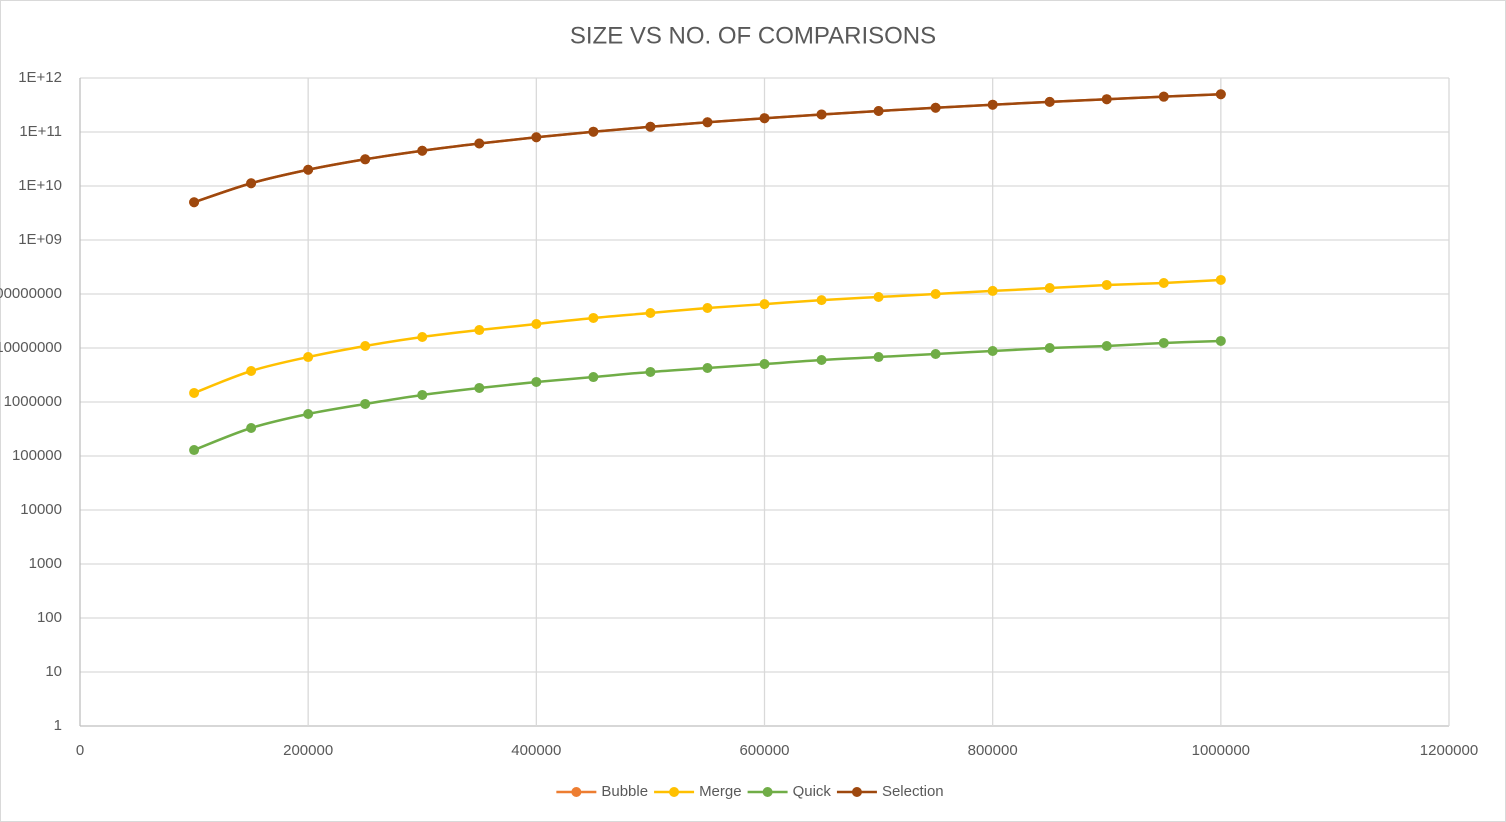  I want to click on x-tick-label: 1200000, so click(1449, 750).